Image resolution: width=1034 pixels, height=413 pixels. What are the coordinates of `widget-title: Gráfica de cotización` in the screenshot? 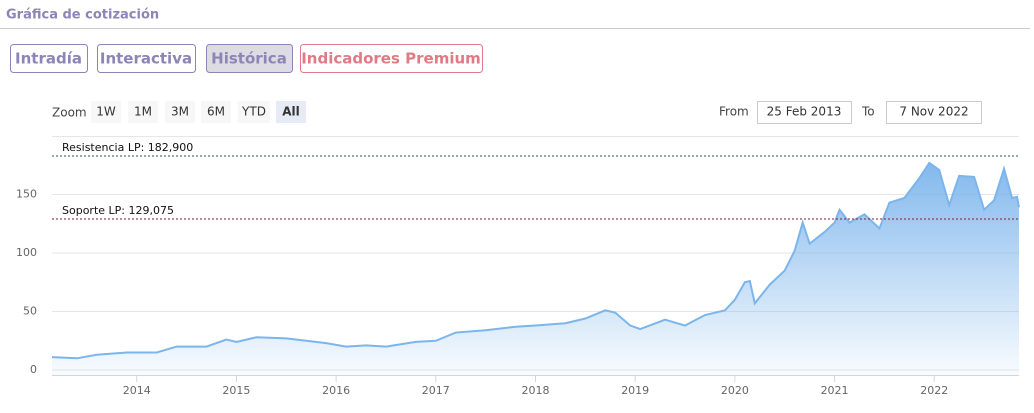 It's located at (82, 15).